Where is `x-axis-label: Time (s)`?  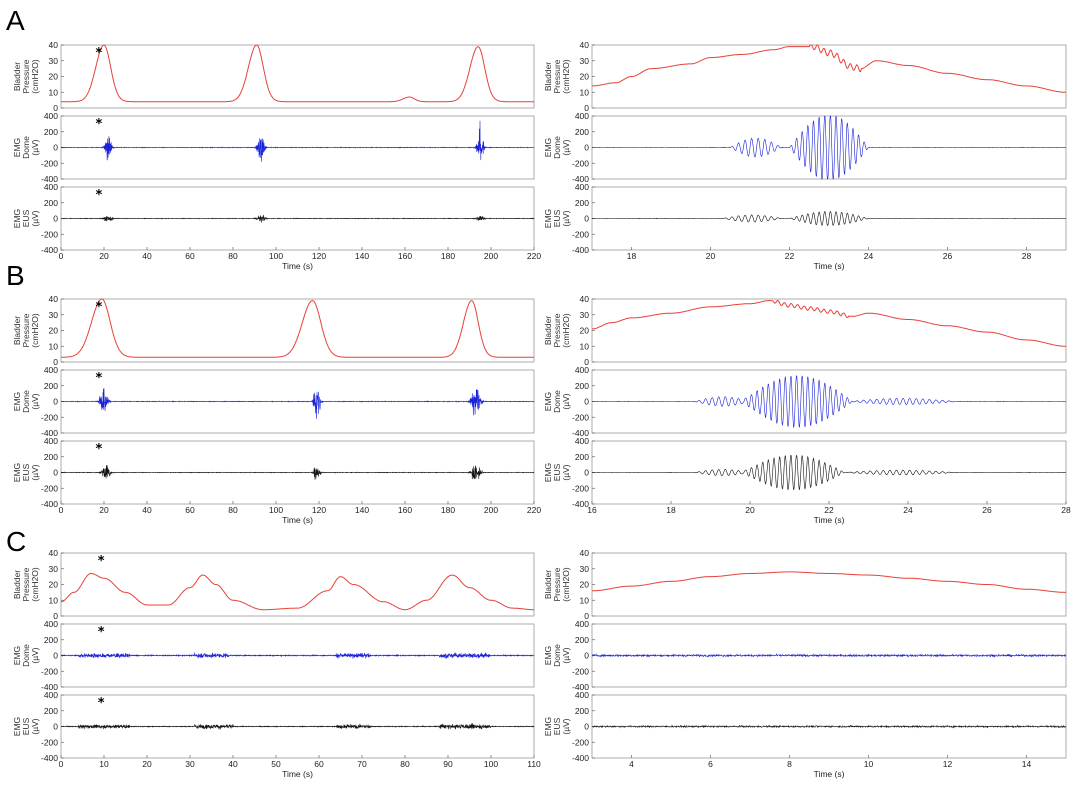 x-axis-label: Time (s) is located at coordinates (829, 520).